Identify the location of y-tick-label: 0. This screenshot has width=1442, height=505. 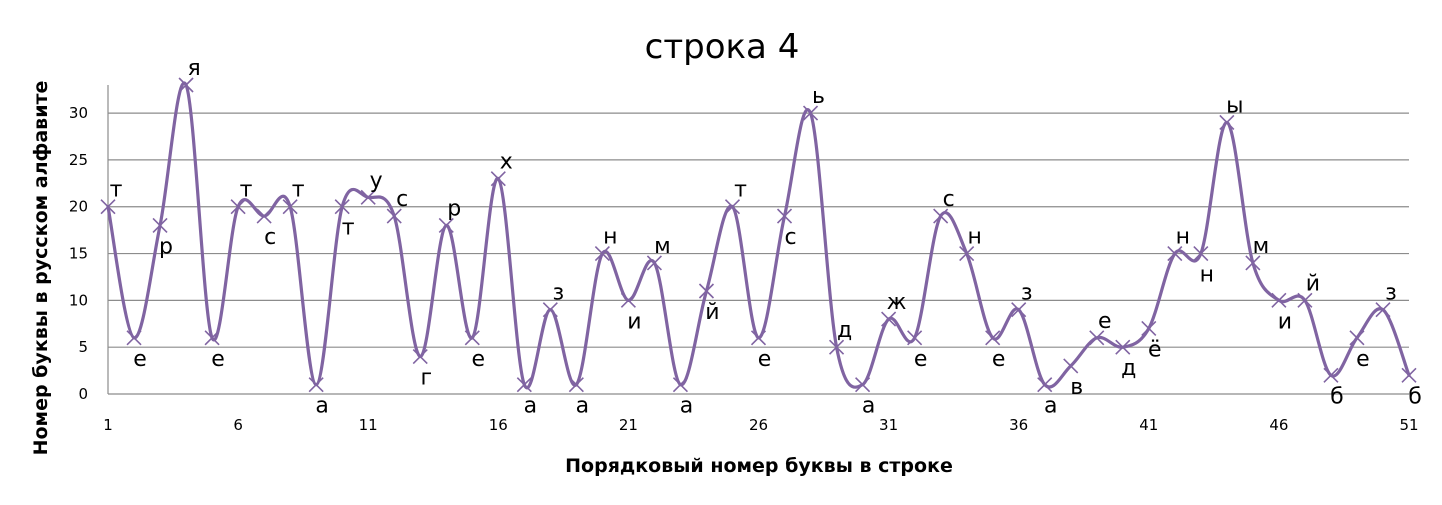
(83, 394).